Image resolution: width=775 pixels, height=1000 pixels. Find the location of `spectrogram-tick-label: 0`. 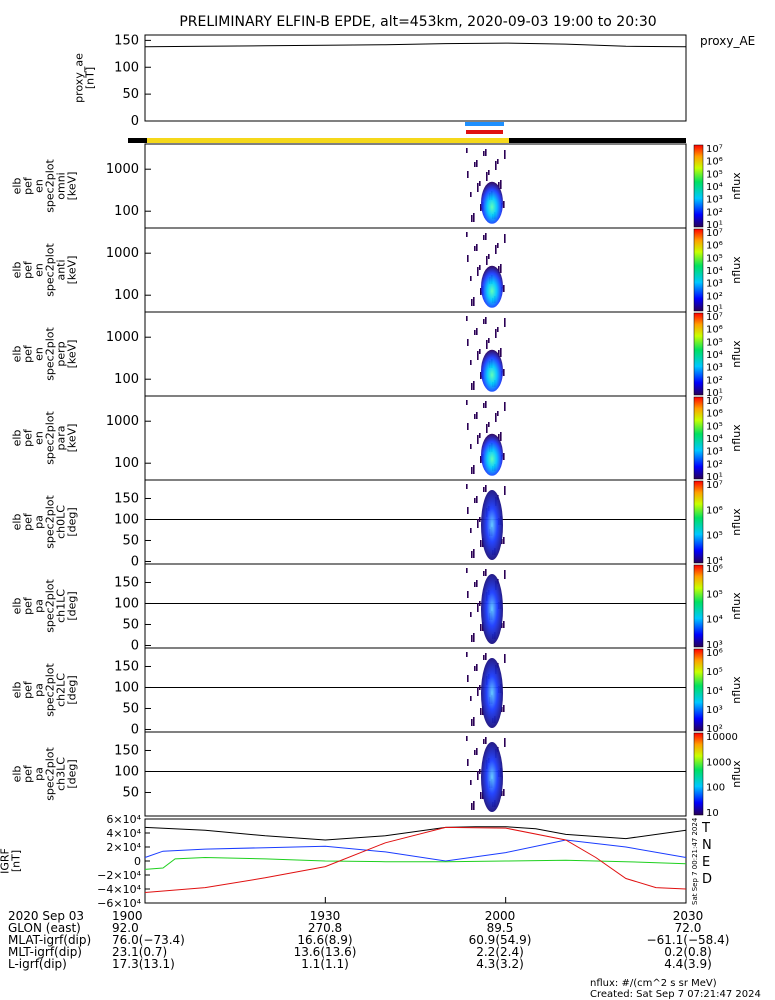

spectrogram-tick-label: 0 is located at coordinates (135, 645).